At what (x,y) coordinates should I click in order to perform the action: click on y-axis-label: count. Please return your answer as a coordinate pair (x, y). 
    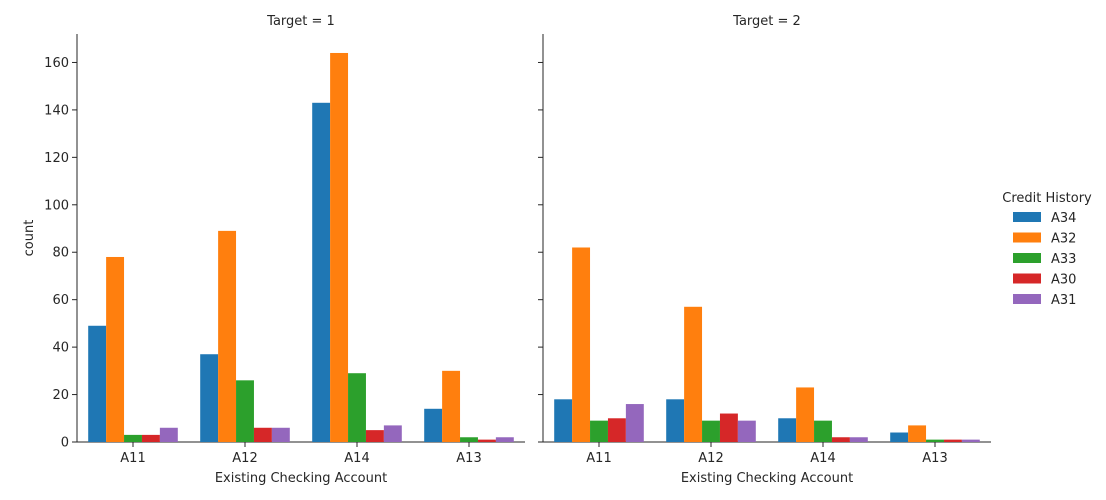
    Looking at the image, I should click on (29, 238).